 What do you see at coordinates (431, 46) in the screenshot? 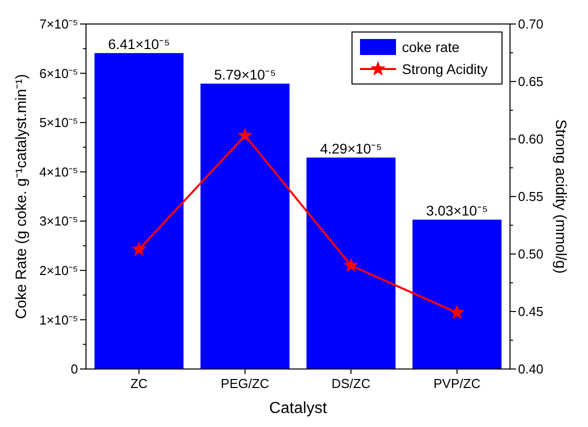
I see `legend-label: coke rate` at bounding box center [431, 46].